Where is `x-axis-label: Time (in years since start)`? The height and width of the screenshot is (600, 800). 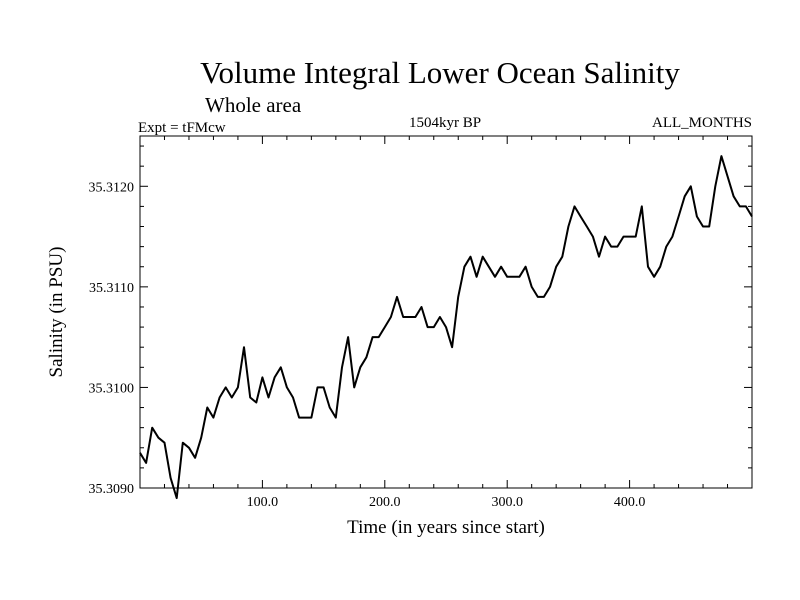 x-axis-label: Time (in years since start) is located at coordinates (446, 527).